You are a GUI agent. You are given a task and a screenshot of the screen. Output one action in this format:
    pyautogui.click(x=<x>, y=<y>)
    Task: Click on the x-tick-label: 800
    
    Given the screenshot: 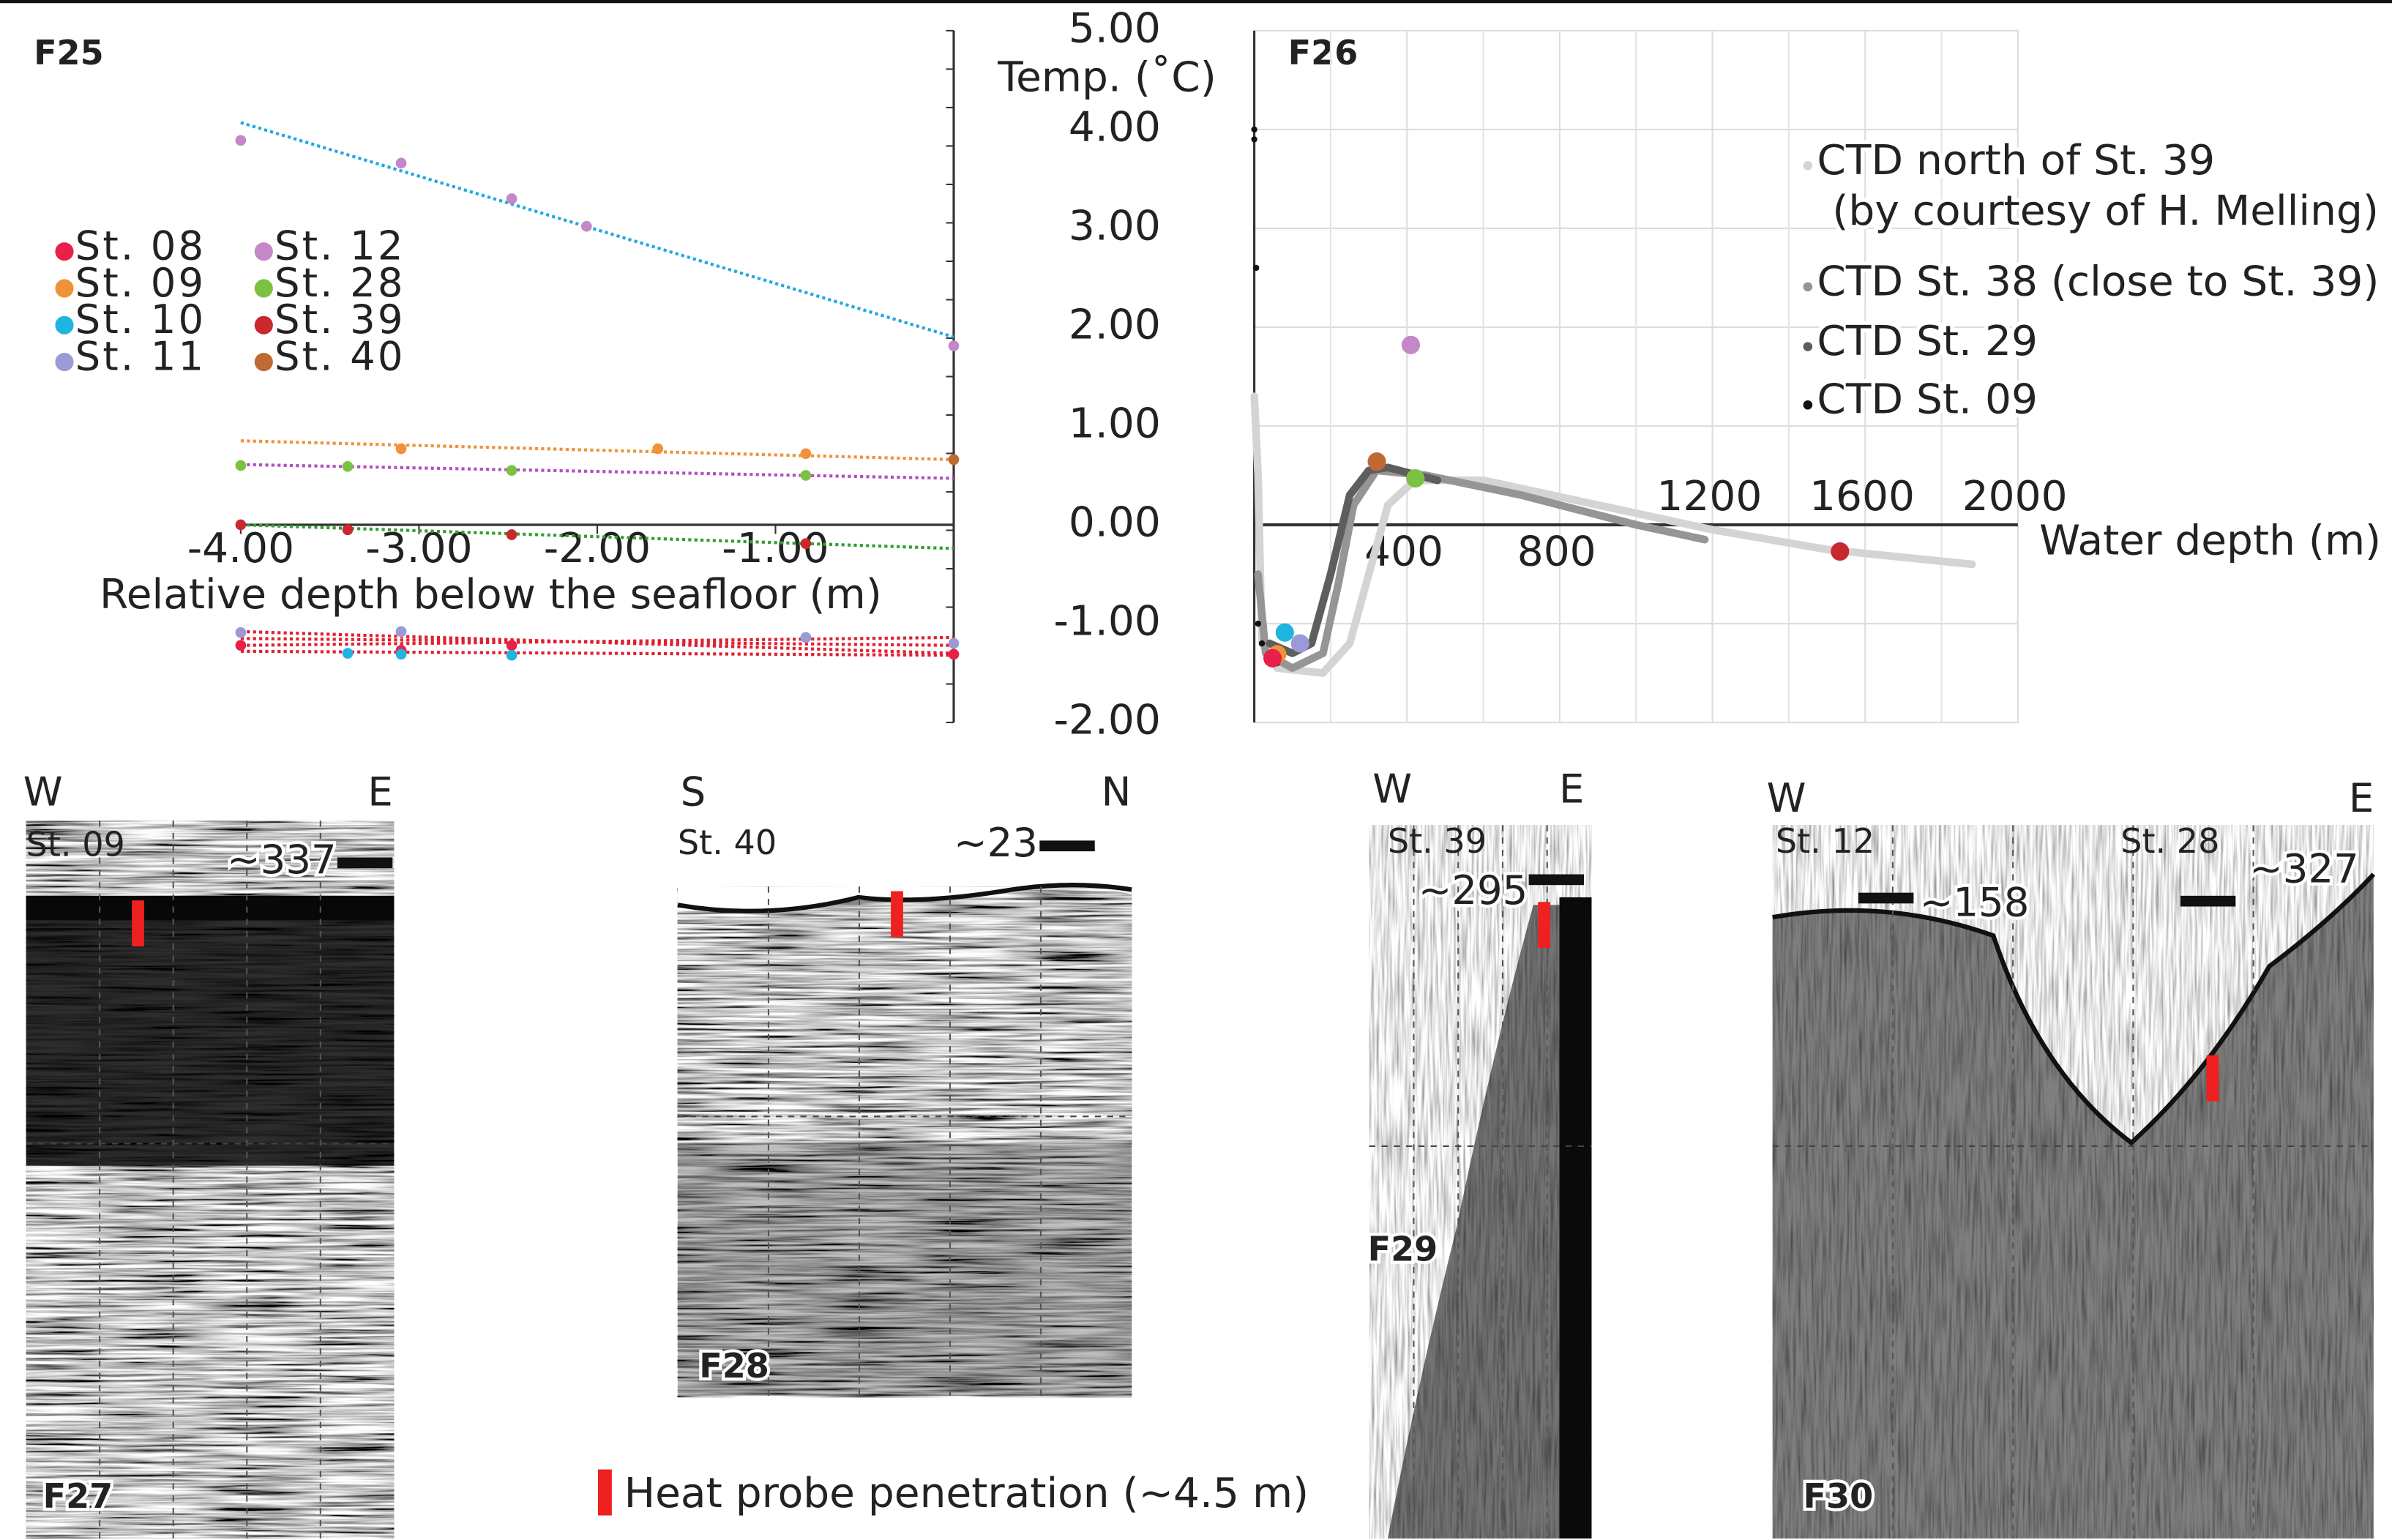 What is the action you would take?
    pyautogui.click(x=1557, y=551)
    